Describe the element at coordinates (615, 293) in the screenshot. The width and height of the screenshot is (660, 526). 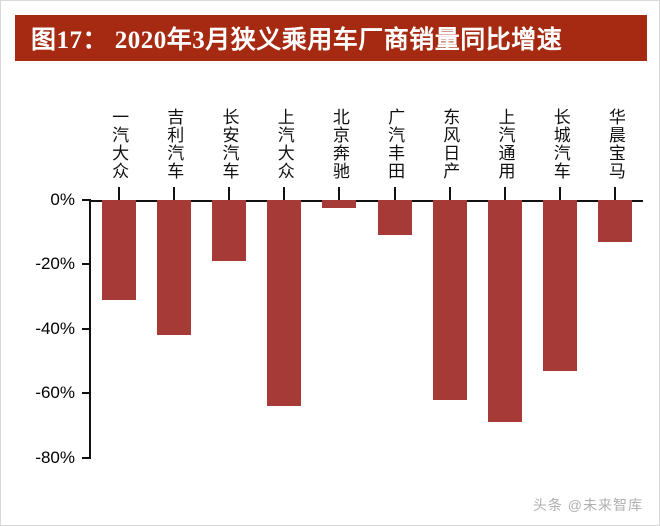
I see `bar-group: 华晨宝马` at that location.